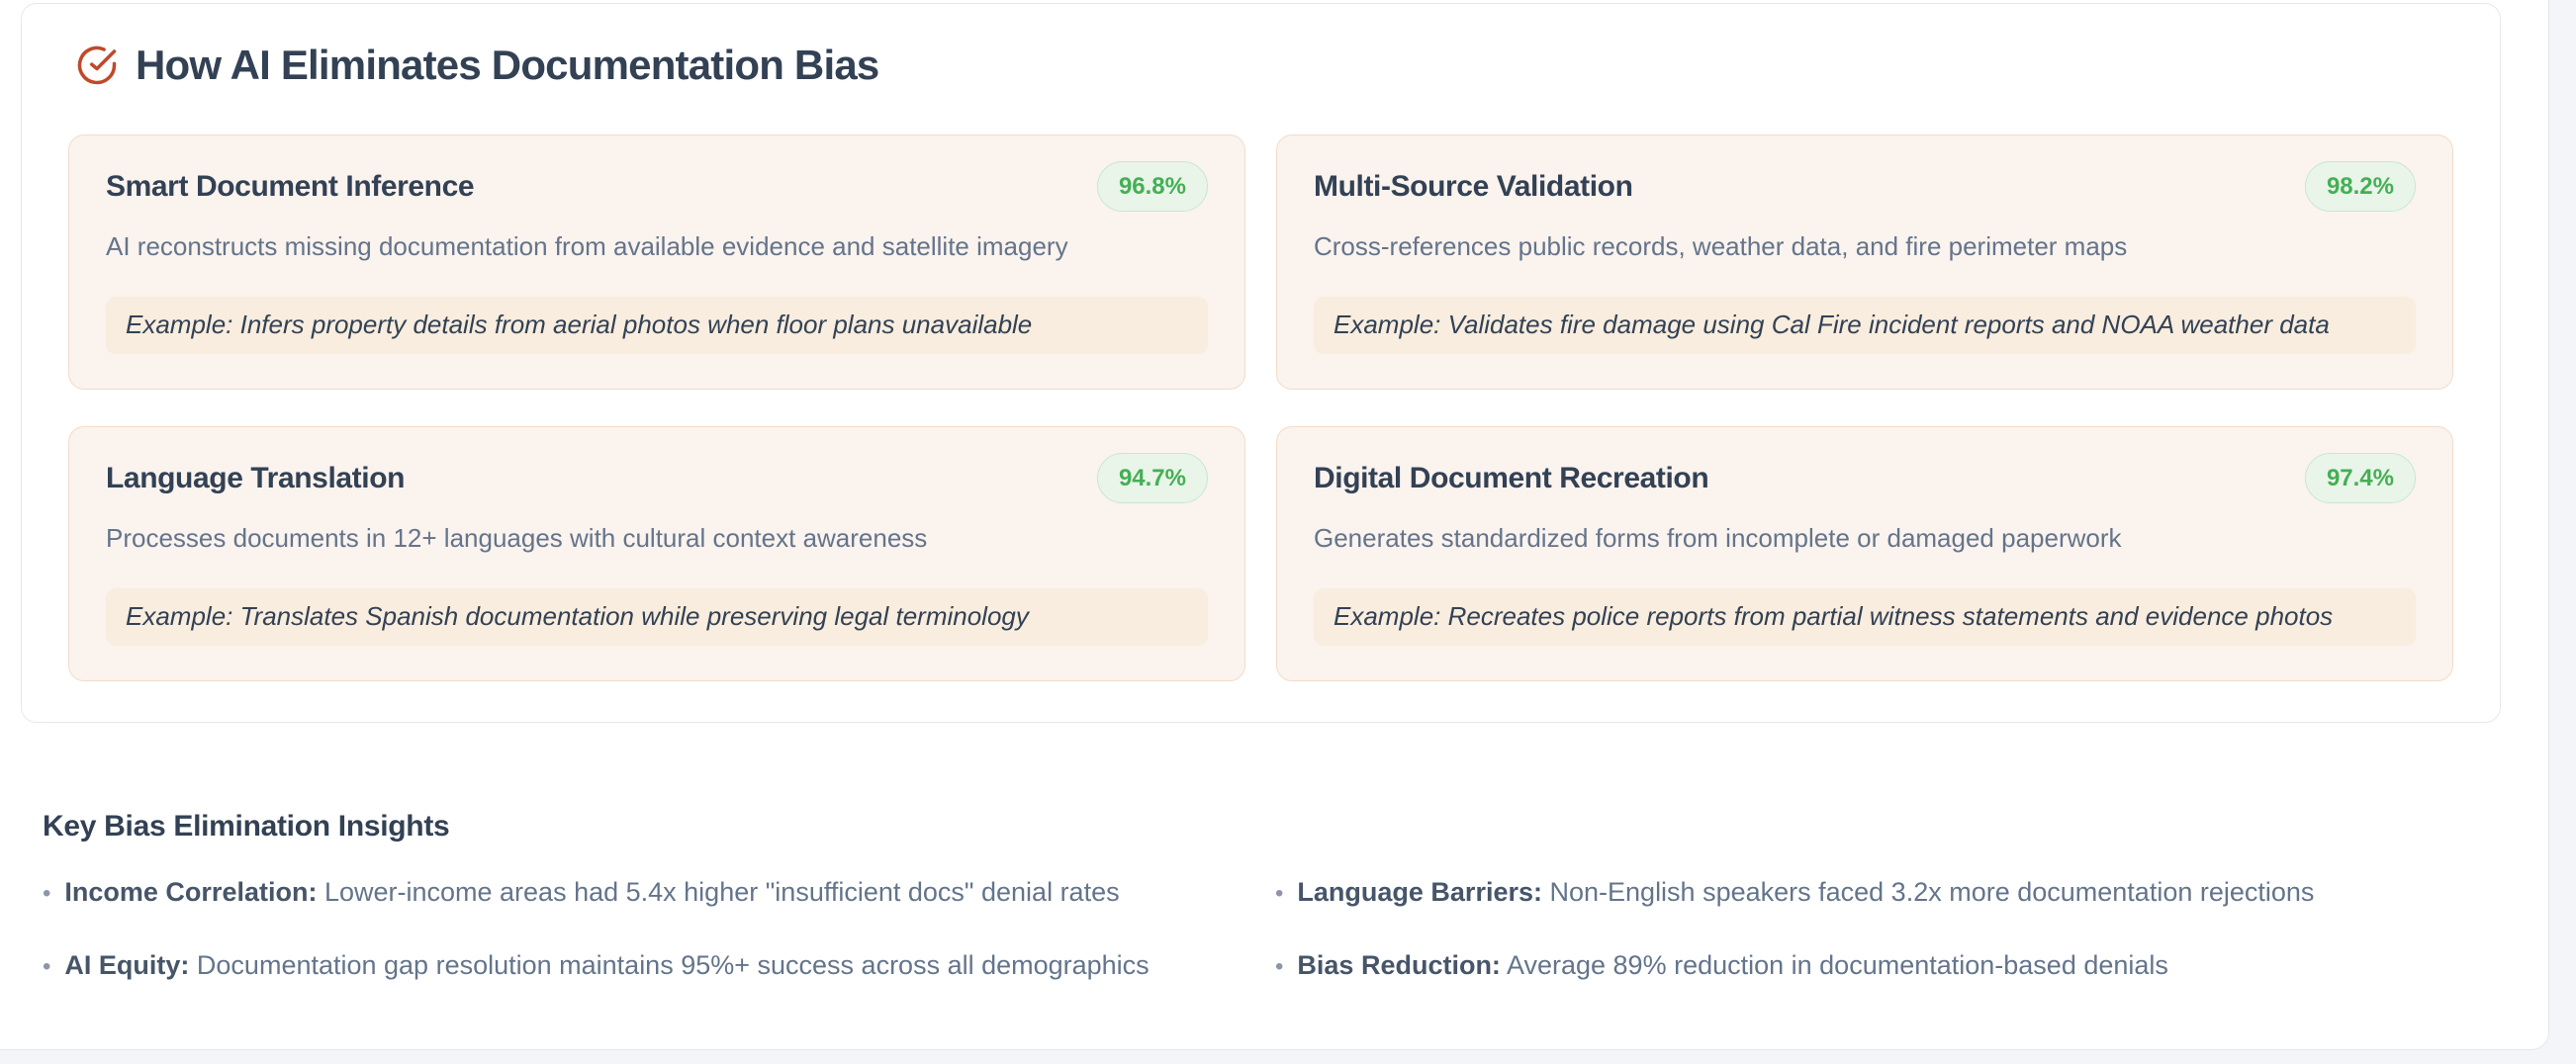 The width and height of the screenshot is (2576, 1064). I want to click on capability-title: Multi-Source Validation, so click(1474, 186).